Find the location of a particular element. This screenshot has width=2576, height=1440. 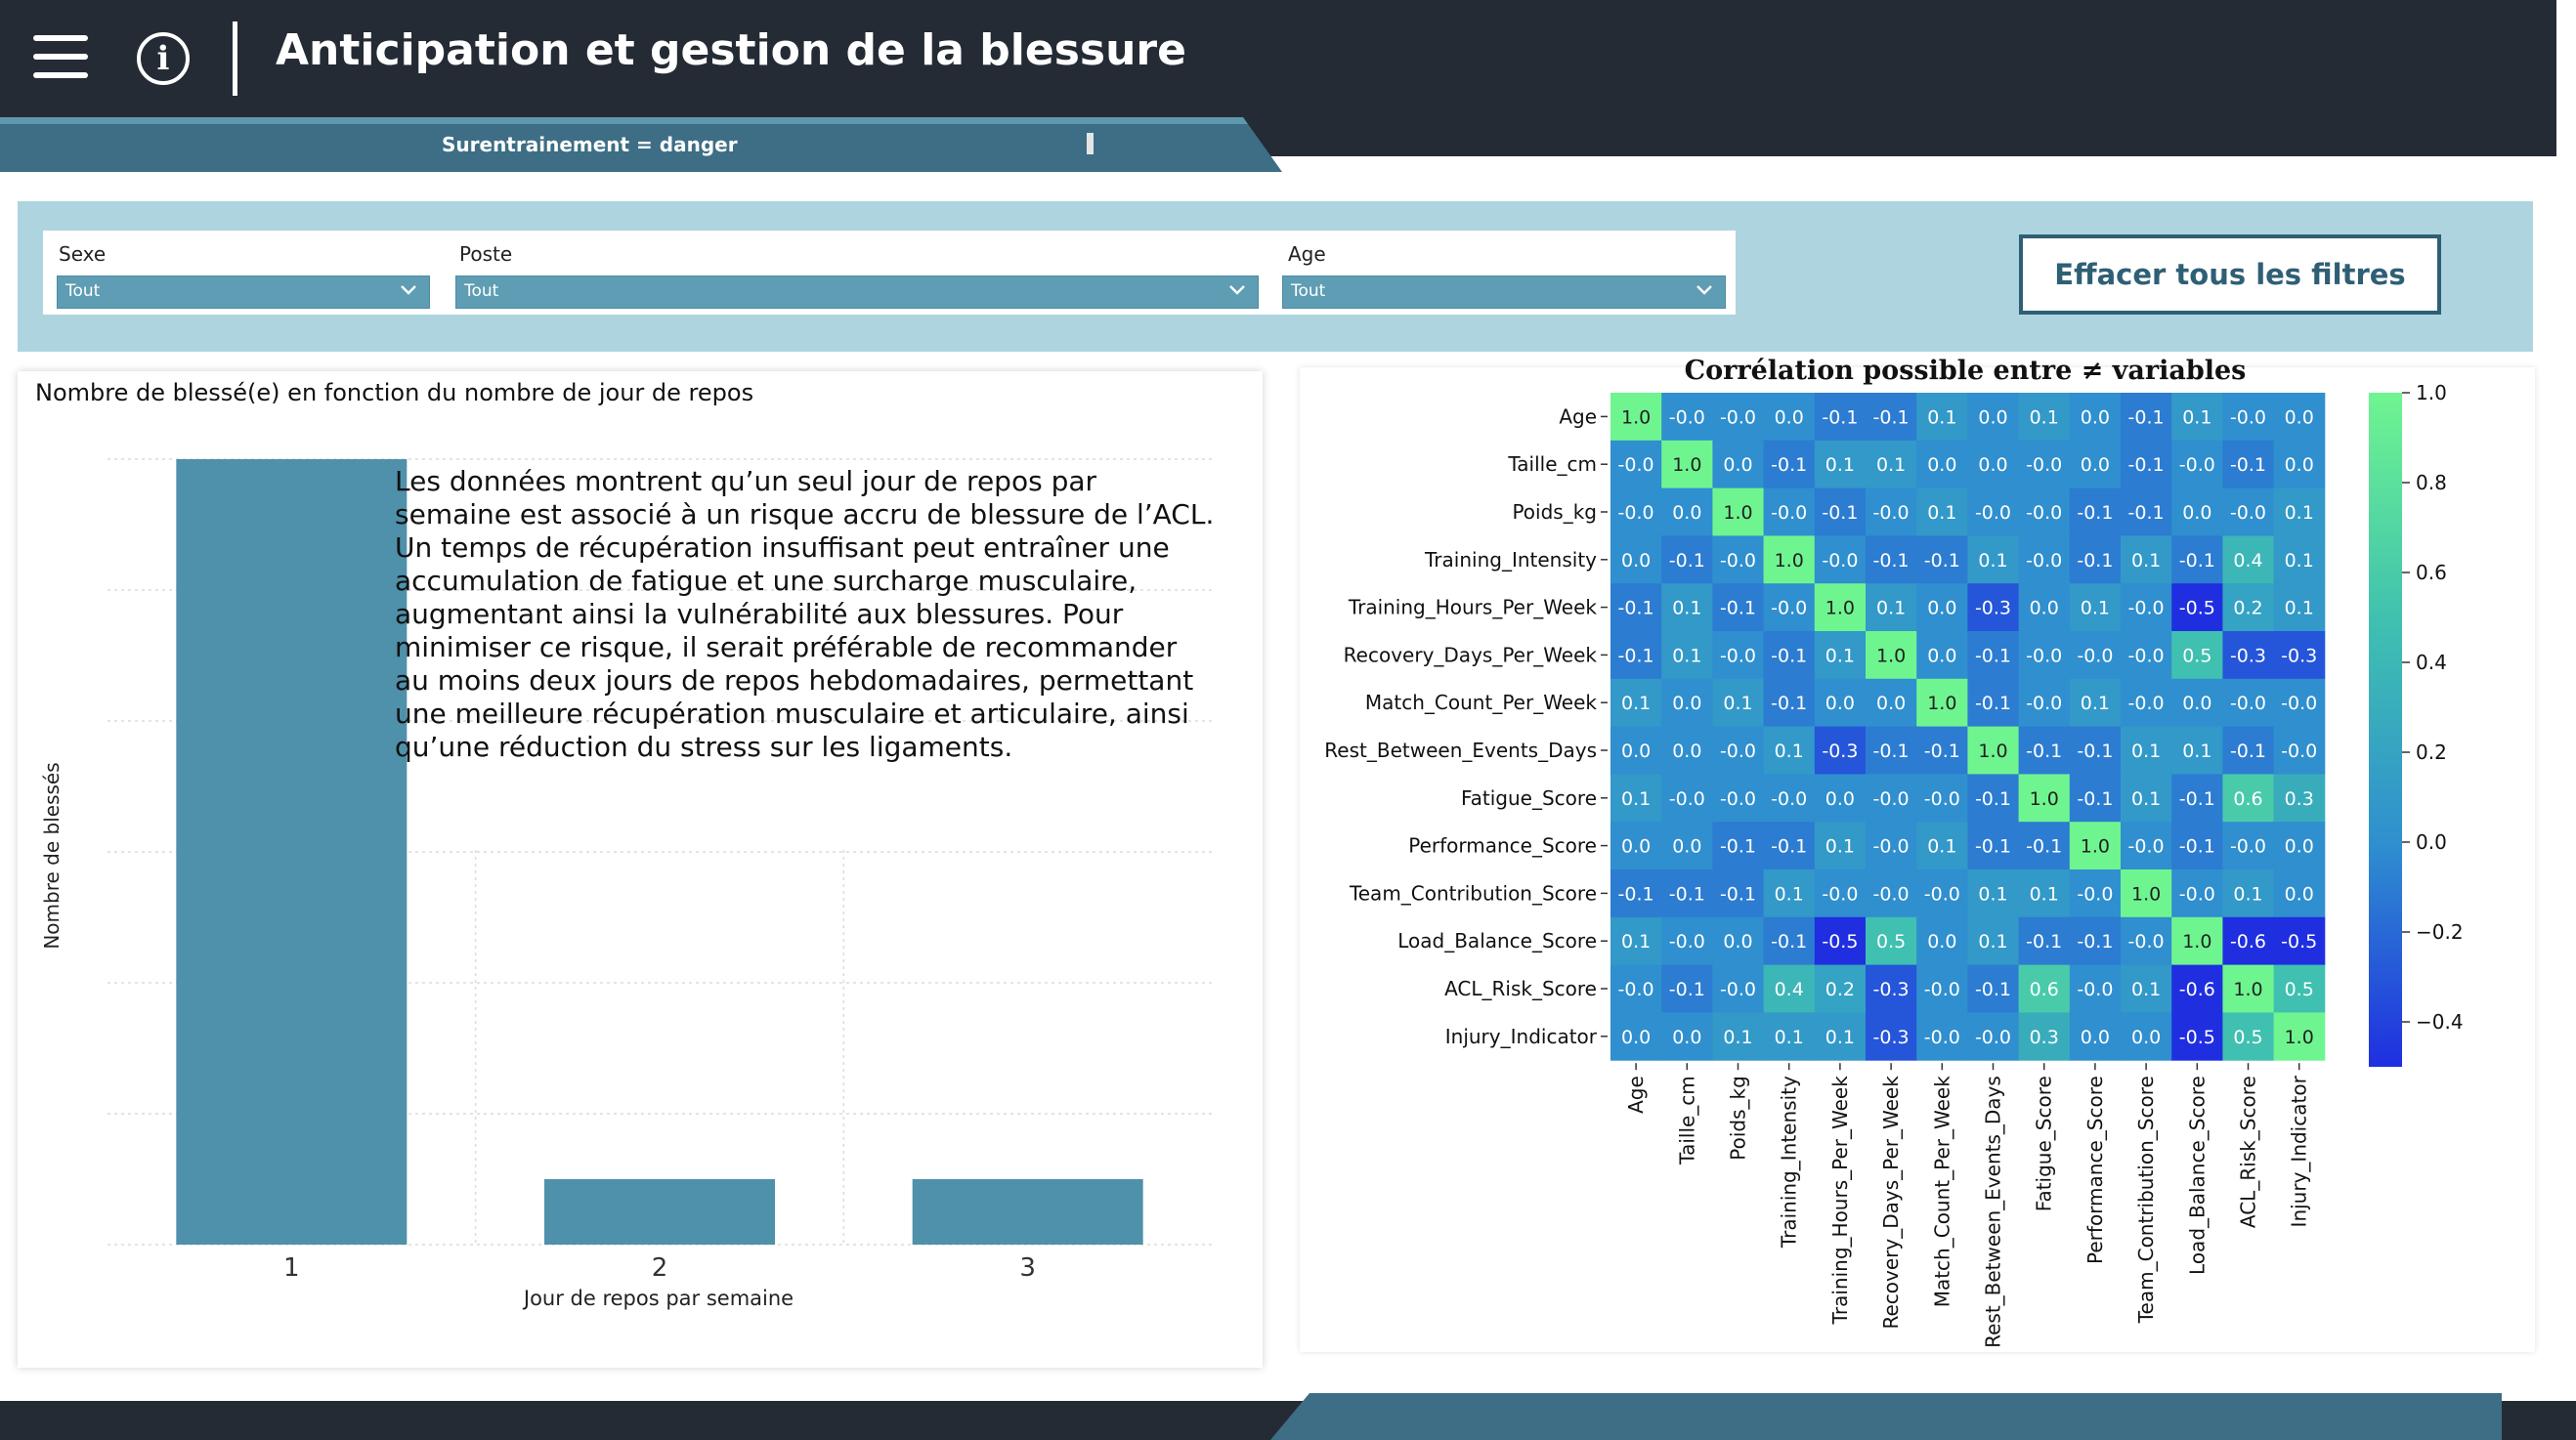

info-icon: i is located at coordinates (164, 58).